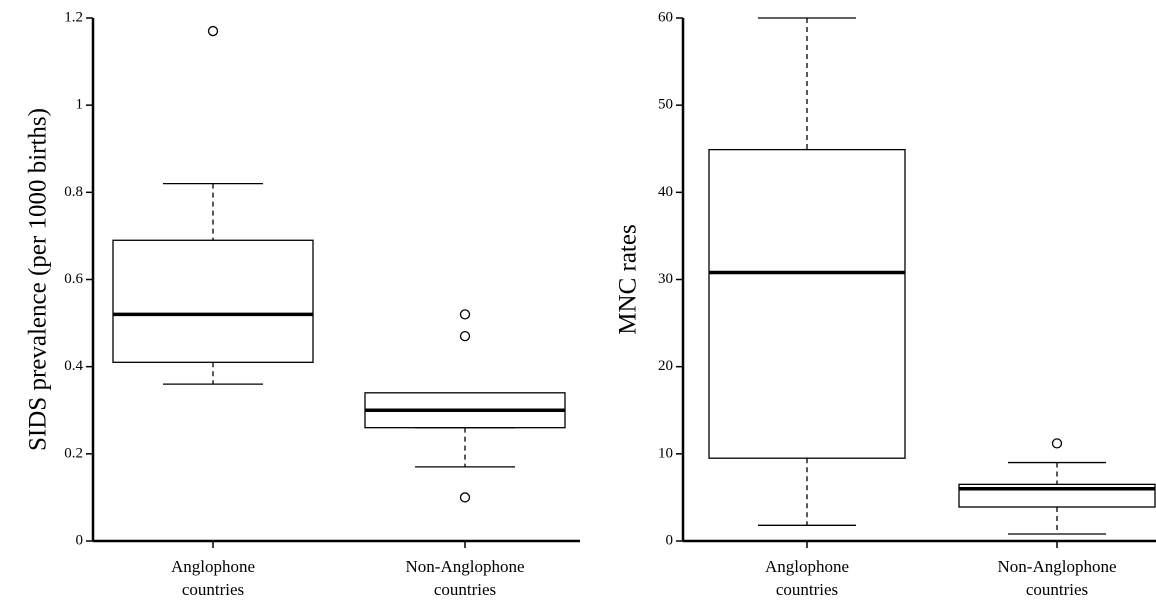 The width and height of the screenshot is (1156, 608). What do you see at coordinates (628, 279) in the screenshot?
I see `y-axis-title: MNC rates` at bounding box center [628, 279].